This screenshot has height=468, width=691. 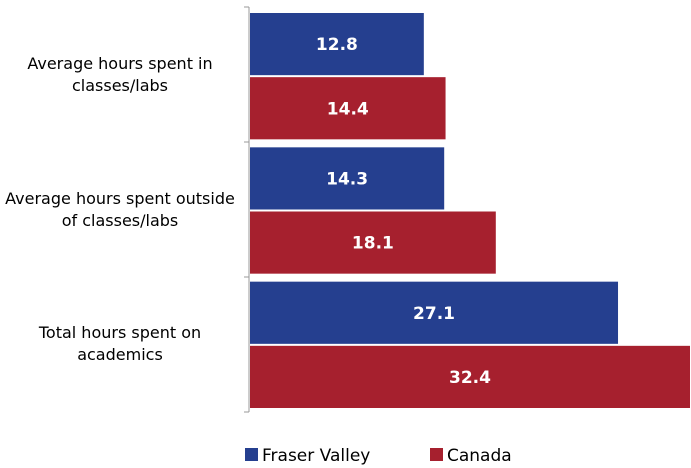 I want to click on value-label: 14.3, so click(x=347, y=179).